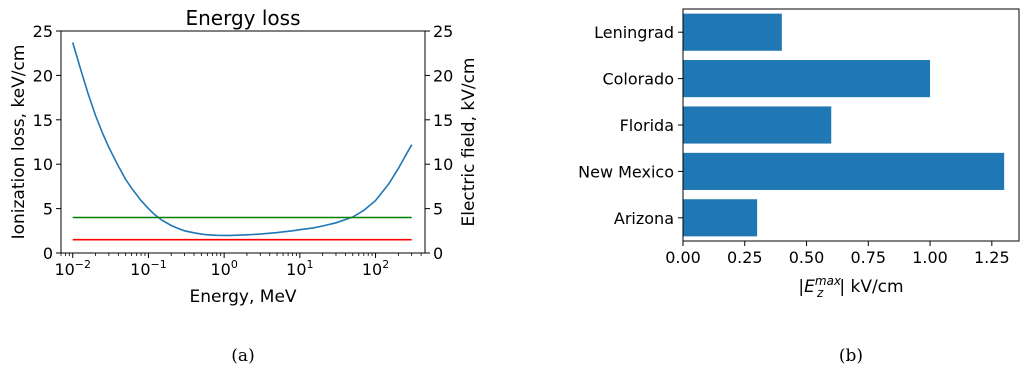 This screenshot has width=1027, height=369. What do you see at coordinates (43, 120) in the screenshot?
I see `chart-a-y-tick-label: 15` at bounding box center [43, 120].